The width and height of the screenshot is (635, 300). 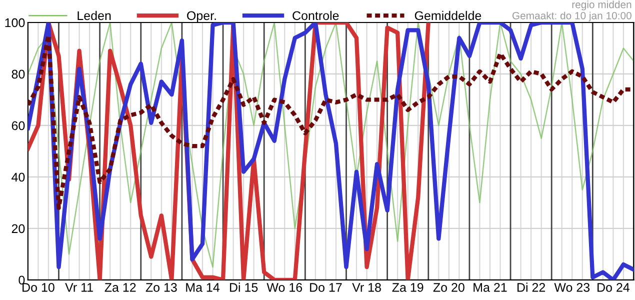 What do you see at coordinates (531, 287) in the screenshot?
I see `x-tick-label: Di 22` at bounding box center [531, 287].